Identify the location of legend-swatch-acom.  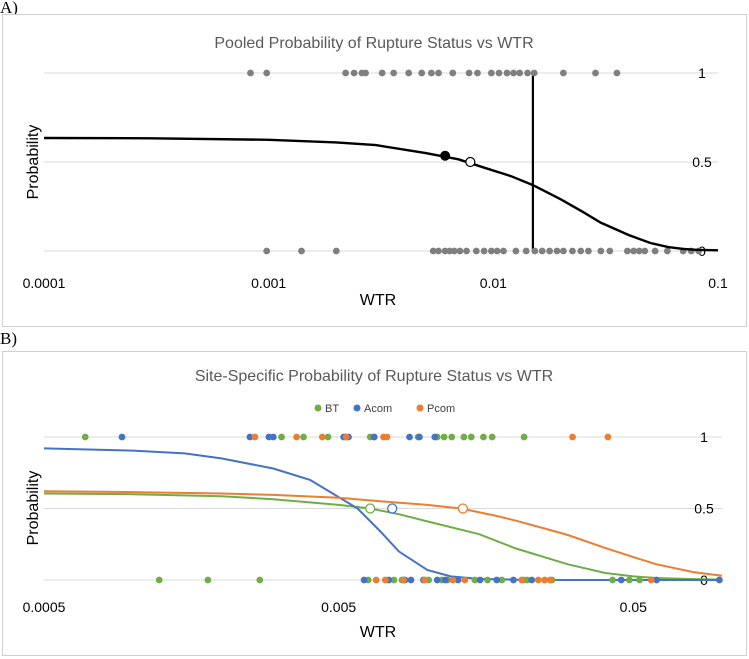
(357, 408).